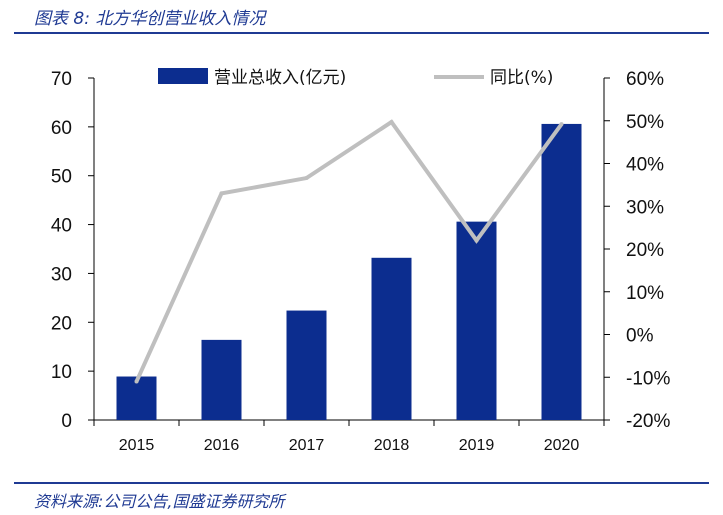  What do you see at coordinates (561, 124) in the screenshot?
I see `yoy-point-2020` at bounding box center [561, 124].